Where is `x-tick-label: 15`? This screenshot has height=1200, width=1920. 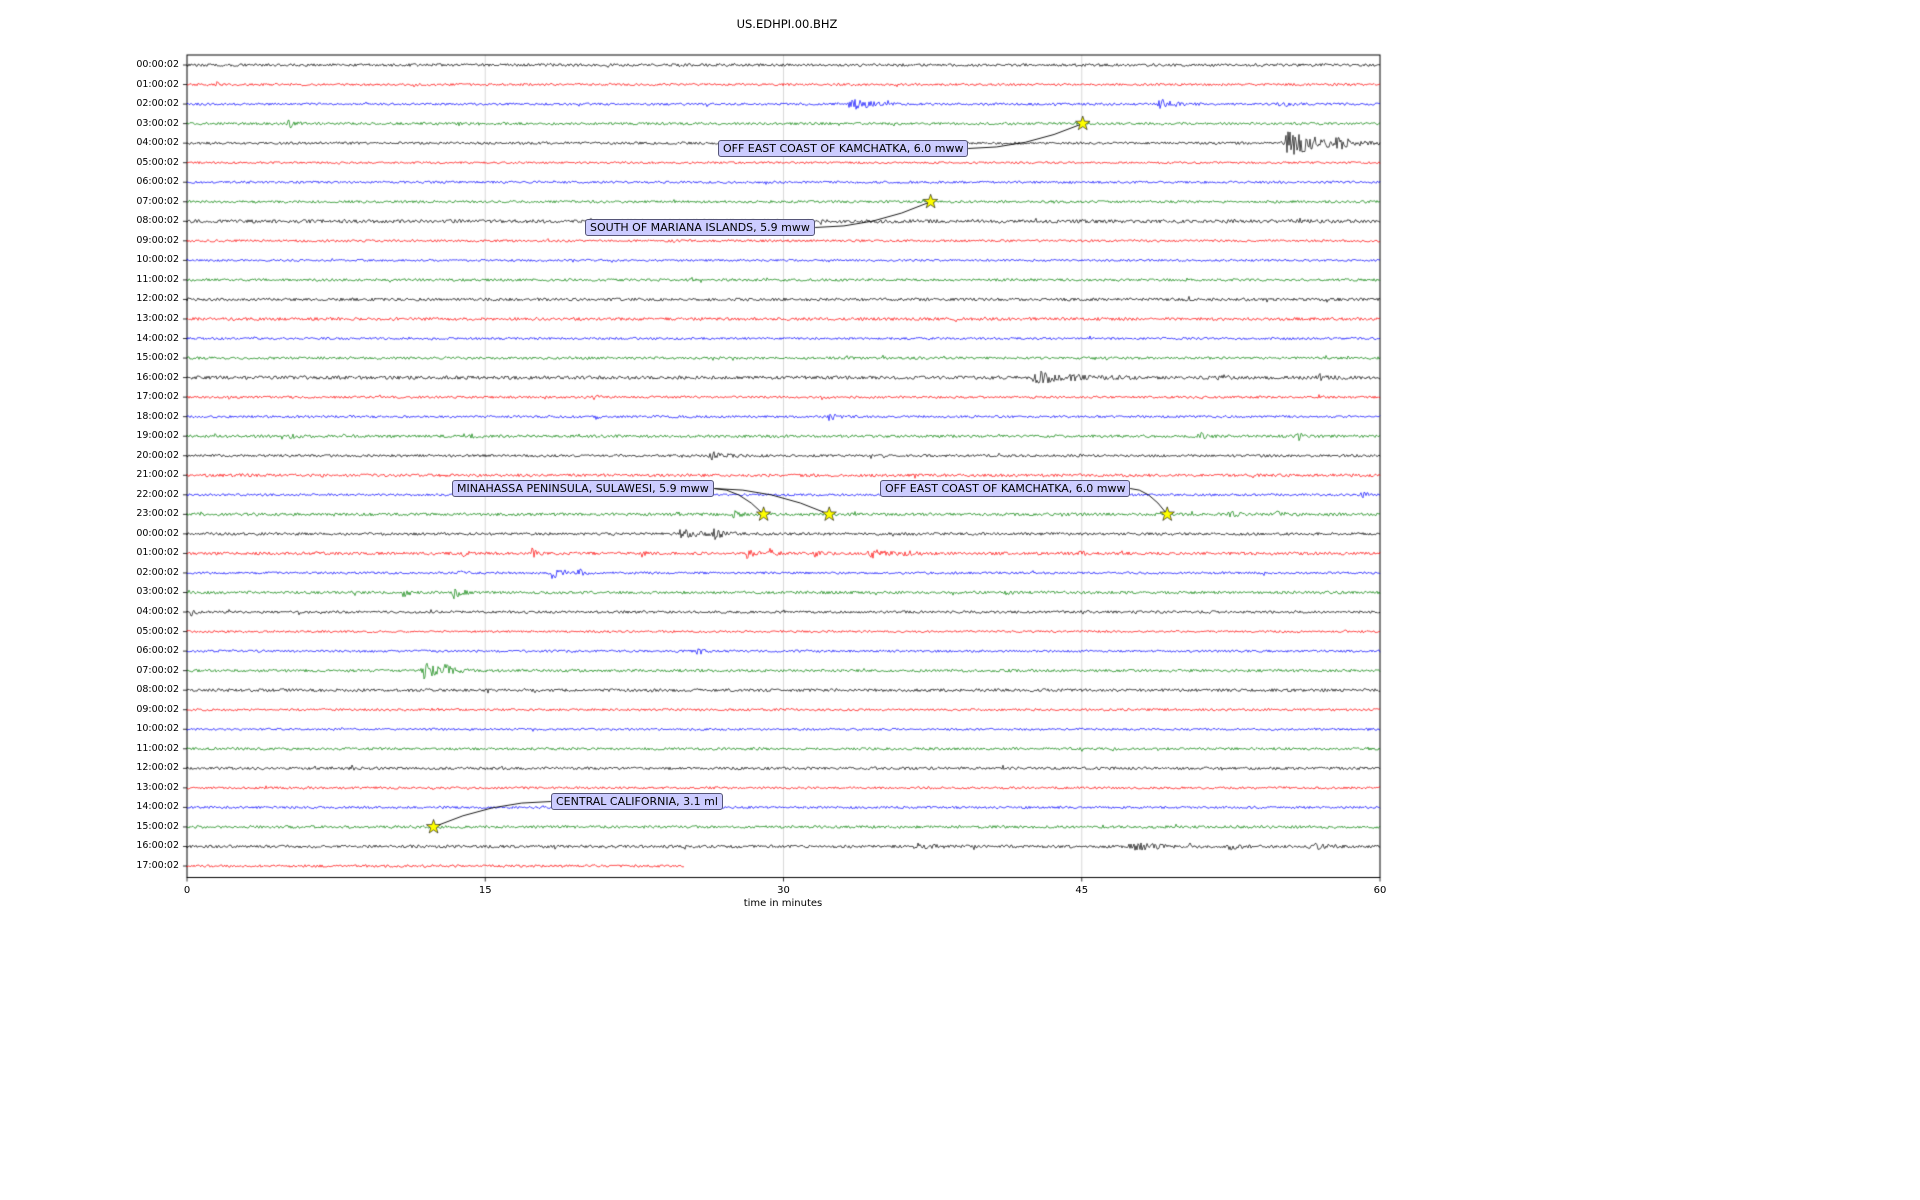 x-tick-label: 15 is located at coordinates (485, 890).